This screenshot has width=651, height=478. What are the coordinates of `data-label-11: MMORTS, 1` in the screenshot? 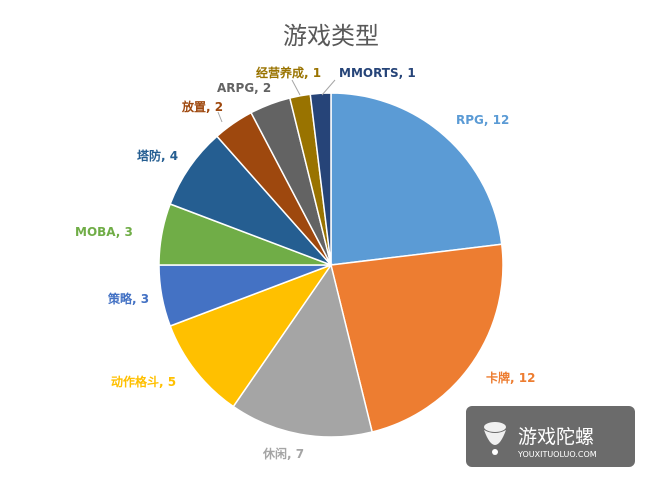 It's located at (377, 73).